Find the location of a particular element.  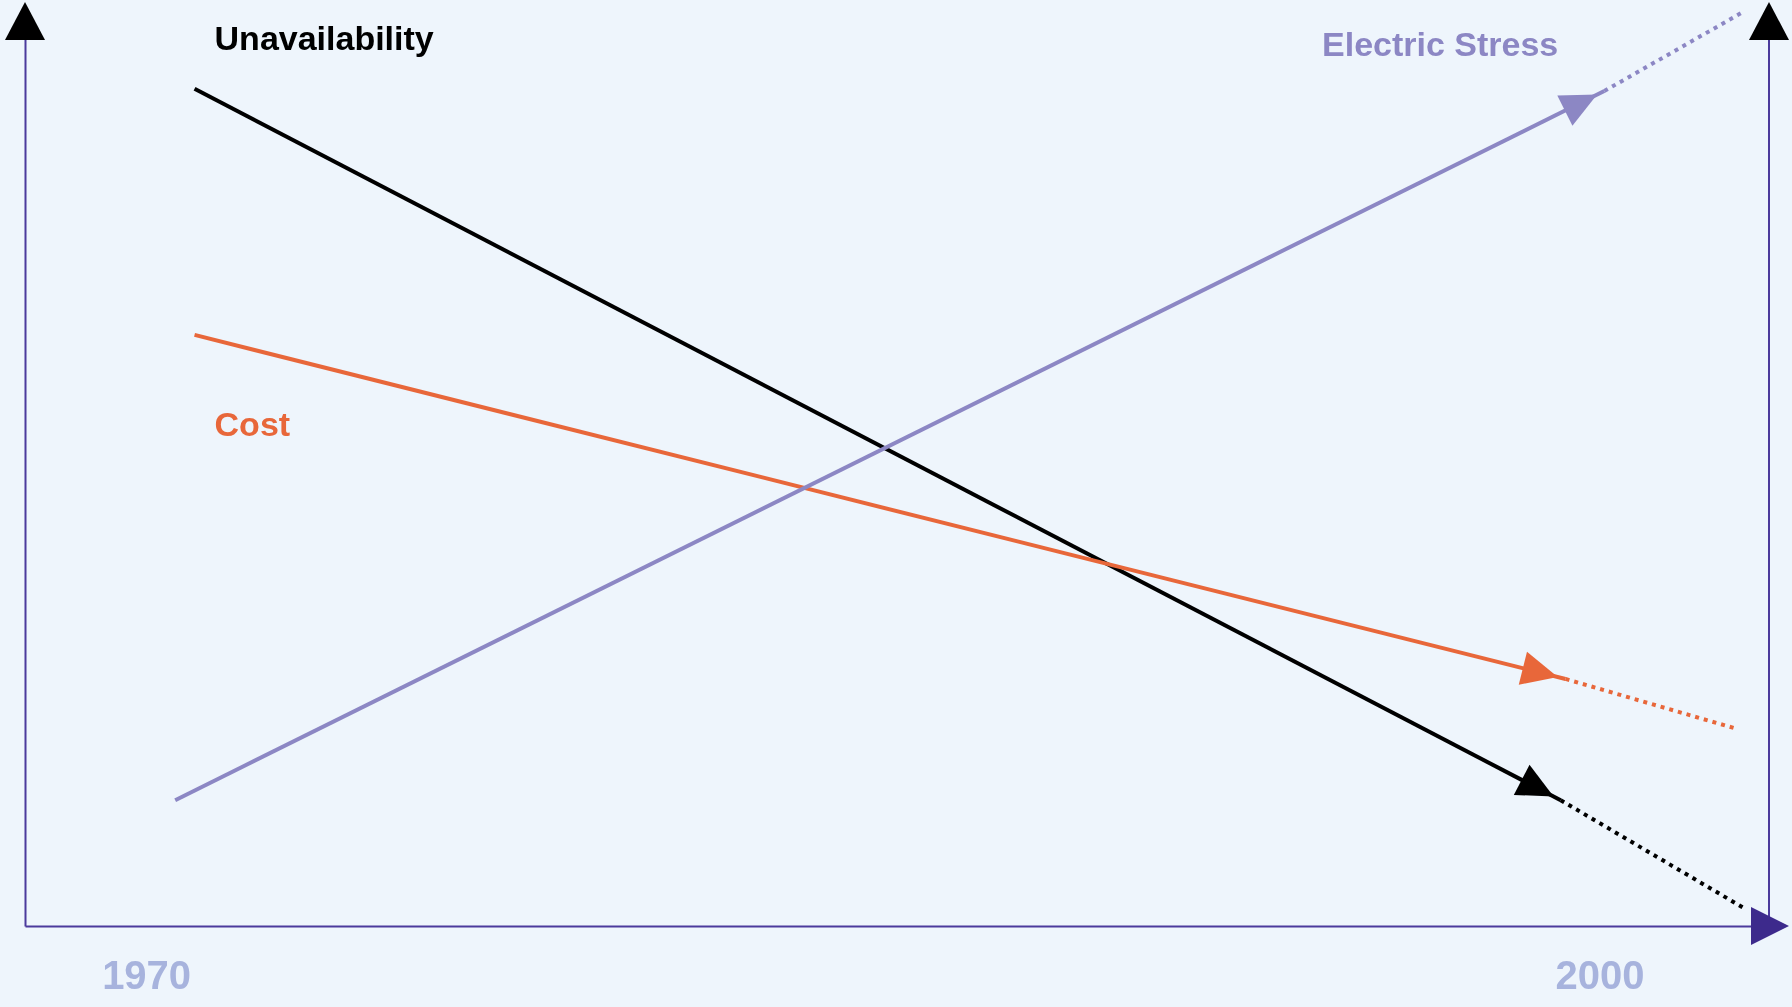

series-label: Unavailability is located at coordinates (324, 37).